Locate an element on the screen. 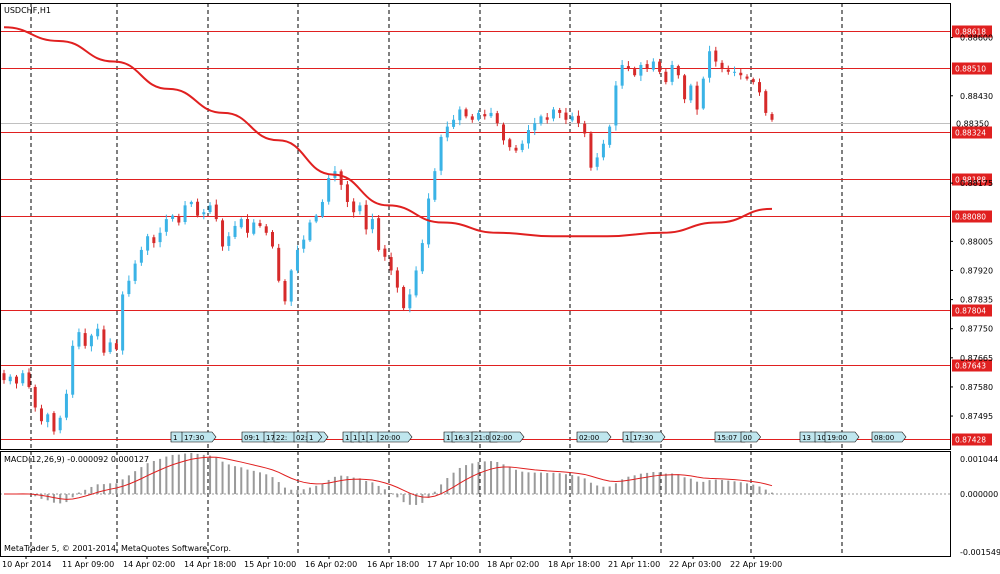 The width and height of the screenshot is (1000, 574). event-marker: 19:00 is located at coordinates (842, 437).